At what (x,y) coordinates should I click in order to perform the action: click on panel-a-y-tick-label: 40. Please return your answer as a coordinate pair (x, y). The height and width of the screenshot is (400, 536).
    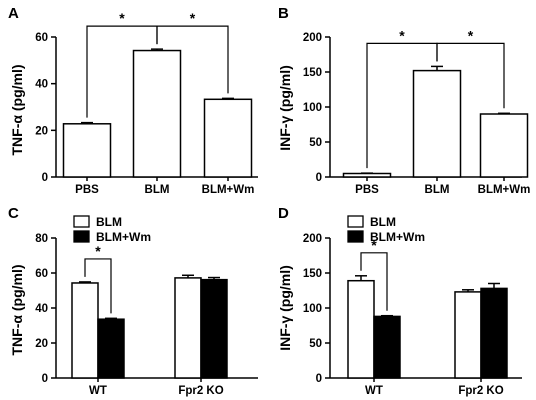
    Looking at the image, I should click on (41, 85).